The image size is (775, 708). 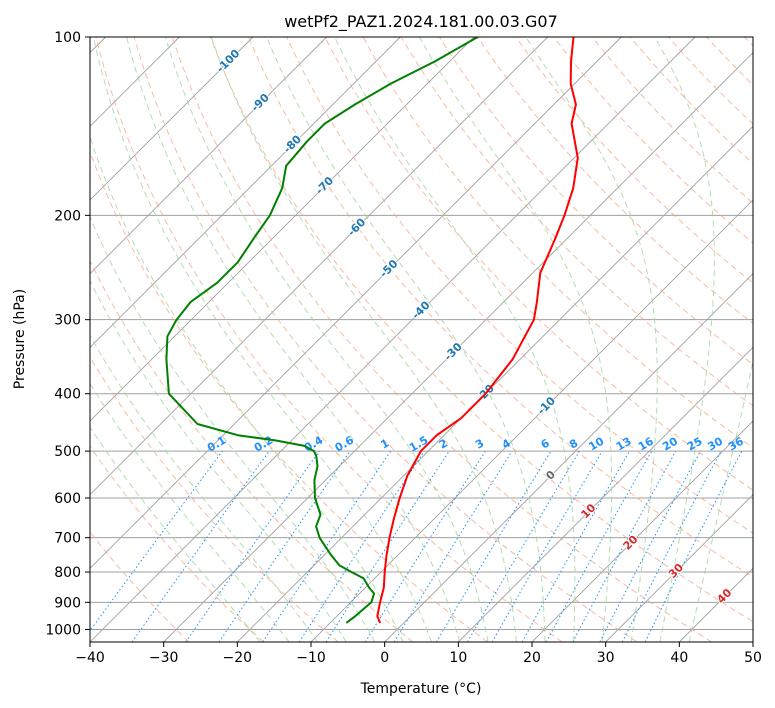 I want to click on chart-title: wetPf2_PAZ1.2024.181.00.03.G07, so click(x=421, y=22).